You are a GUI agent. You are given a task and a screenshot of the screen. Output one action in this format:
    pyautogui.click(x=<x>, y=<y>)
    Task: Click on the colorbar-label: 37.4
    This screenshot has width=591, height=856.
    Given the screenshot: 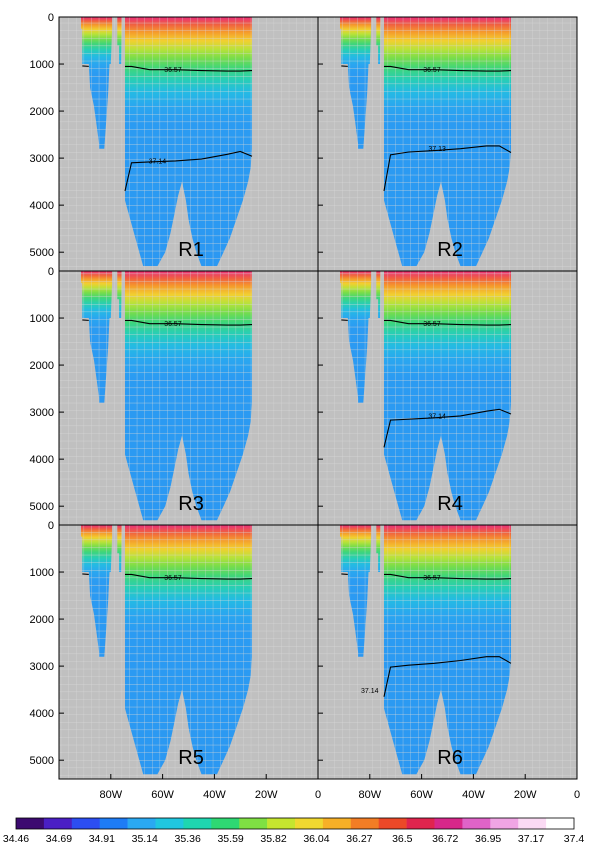 What is the action you would take?
    pyautogui.click(x=574, y=839)
    